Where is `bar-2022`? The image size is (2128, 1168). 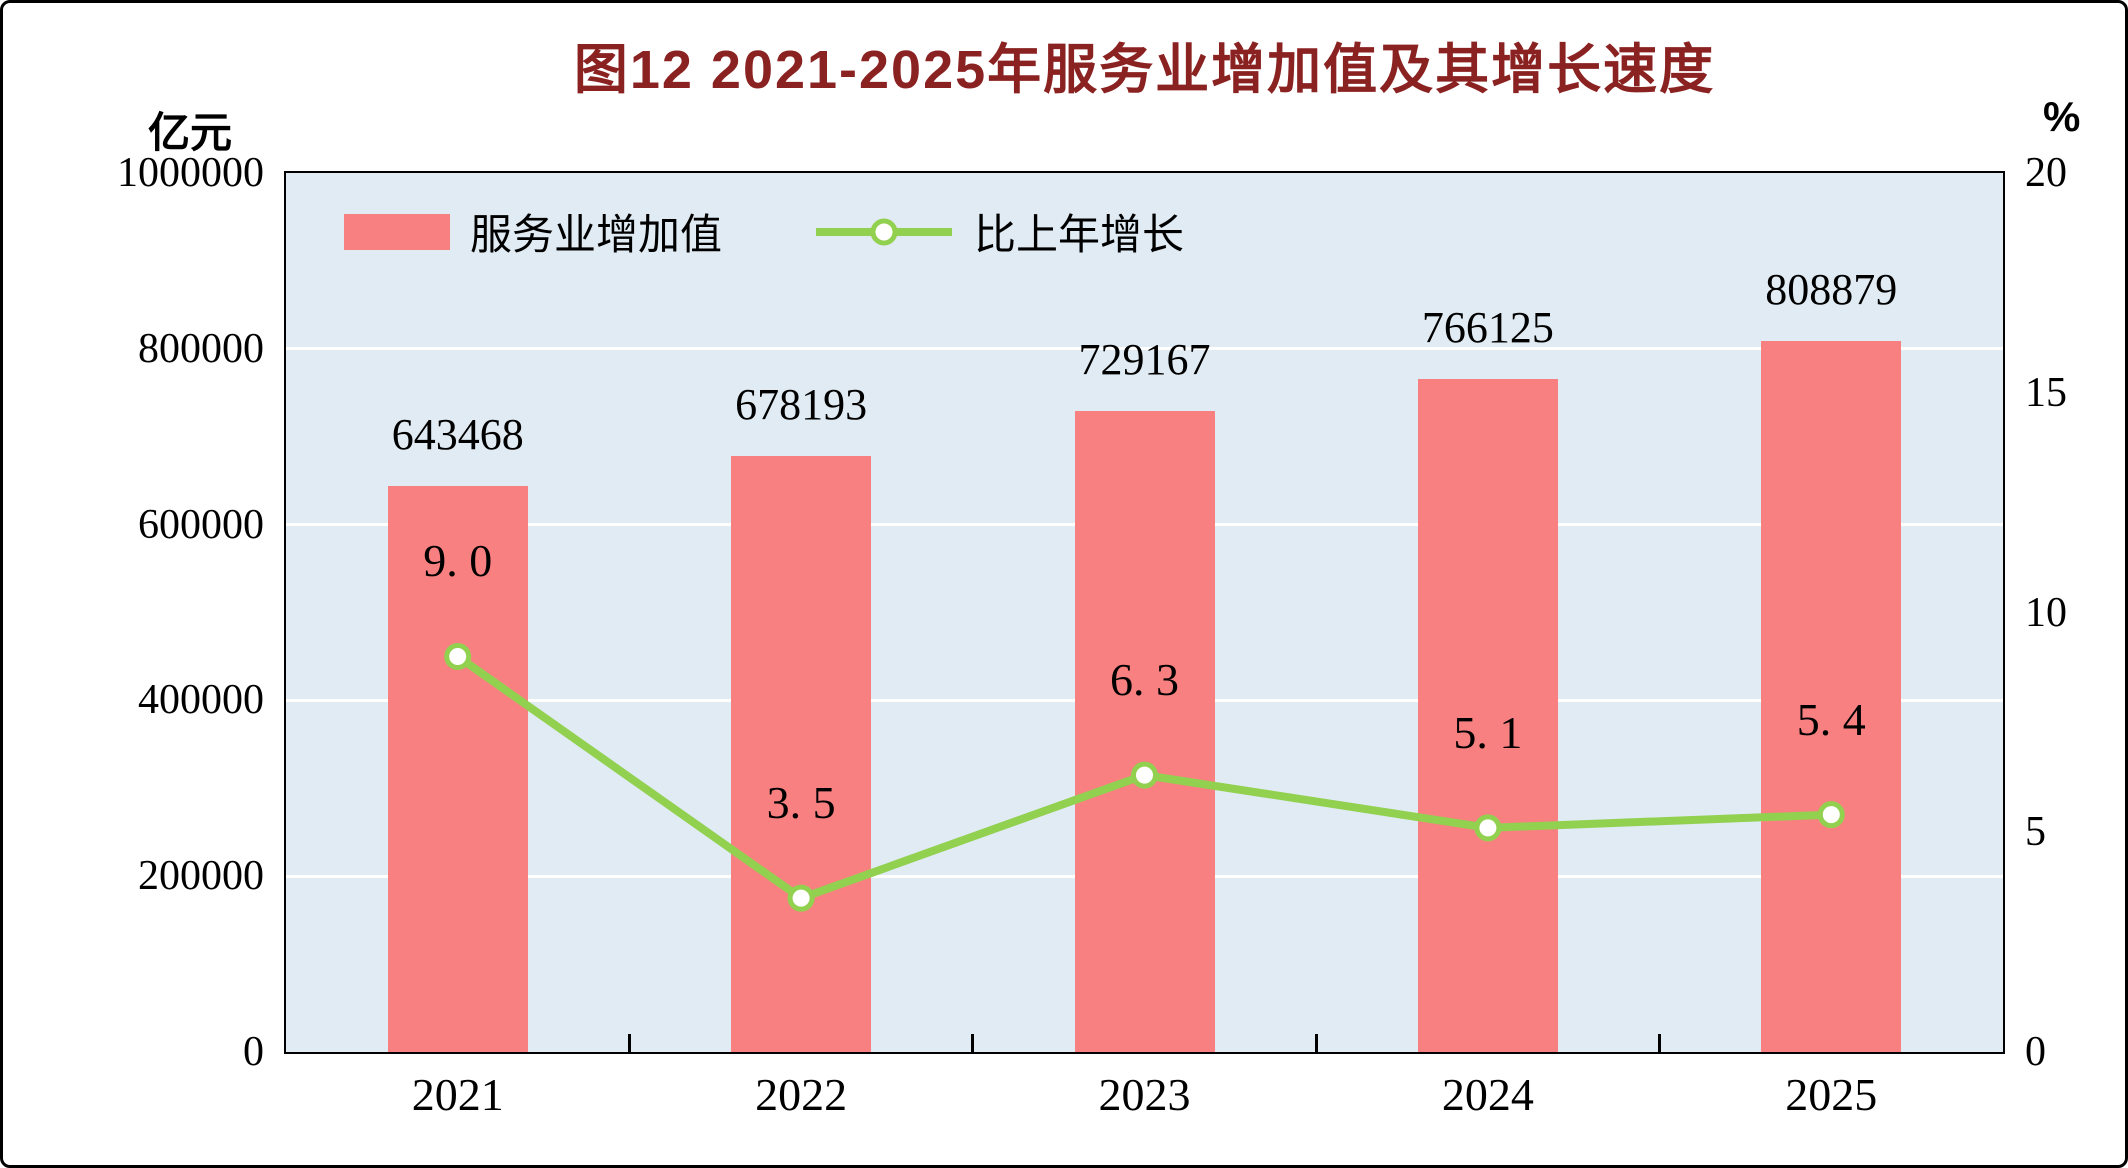
bar-2022 is located at coordinates (801, 753).